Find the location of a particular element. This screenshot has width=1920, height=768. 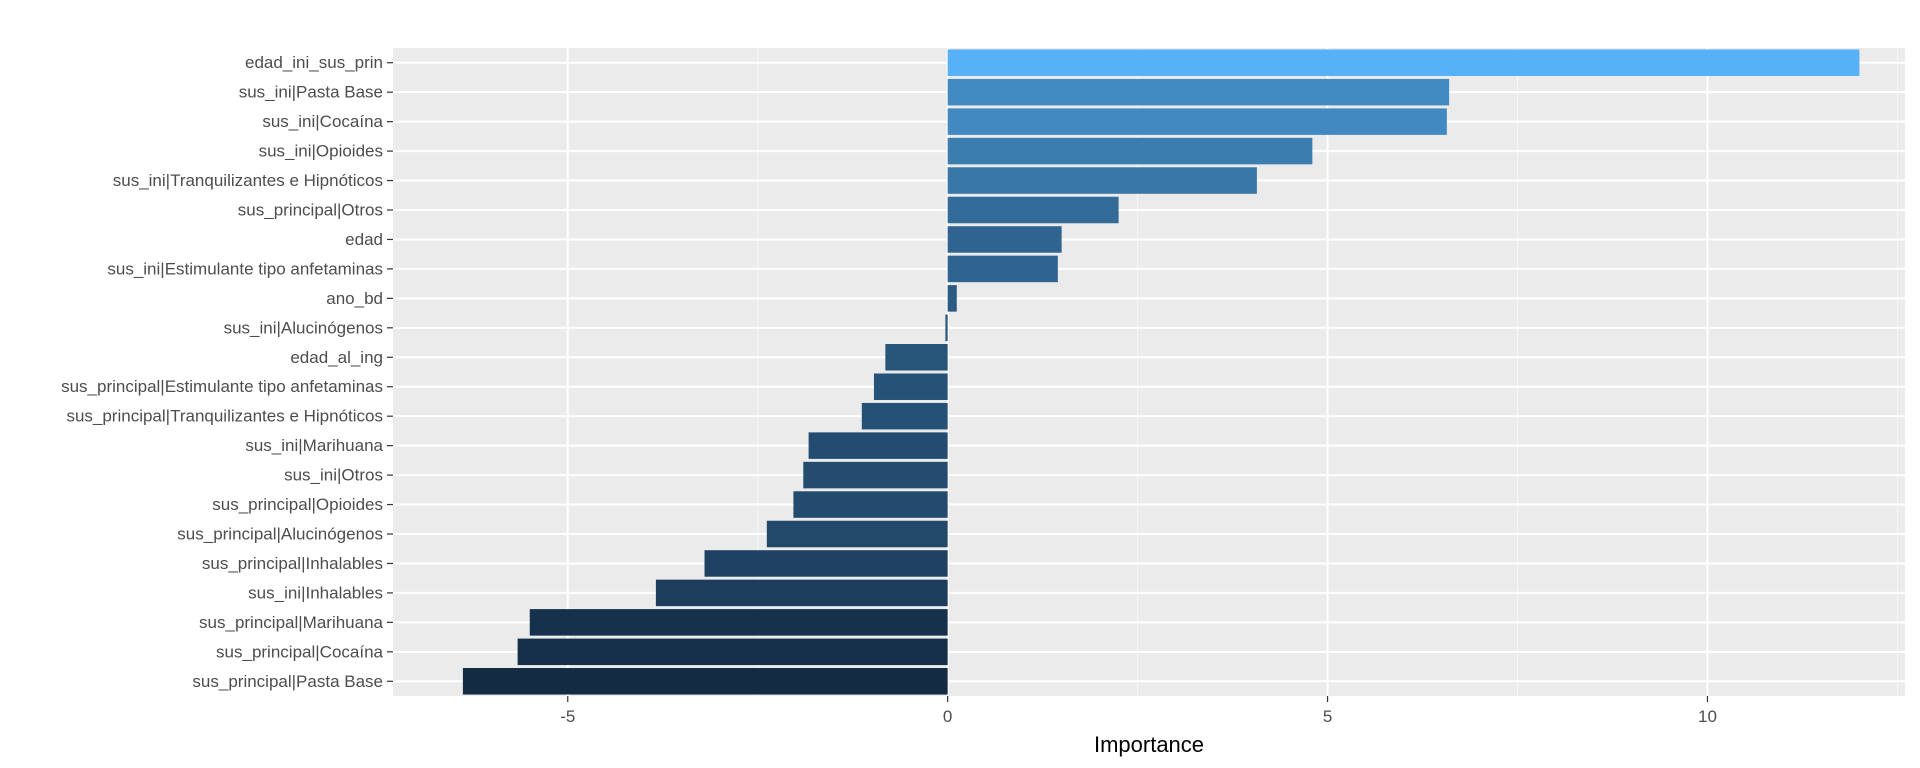

y-tick-label: sus_ini|Otros is located at coordinates (333, 475).